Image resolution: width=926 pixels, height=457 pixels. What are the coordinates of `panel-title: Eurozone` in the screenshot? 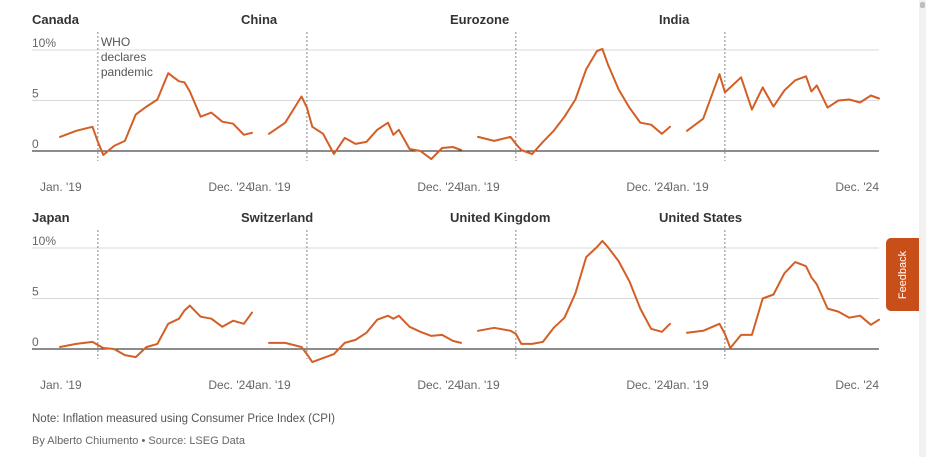 It's located at (479, 19).